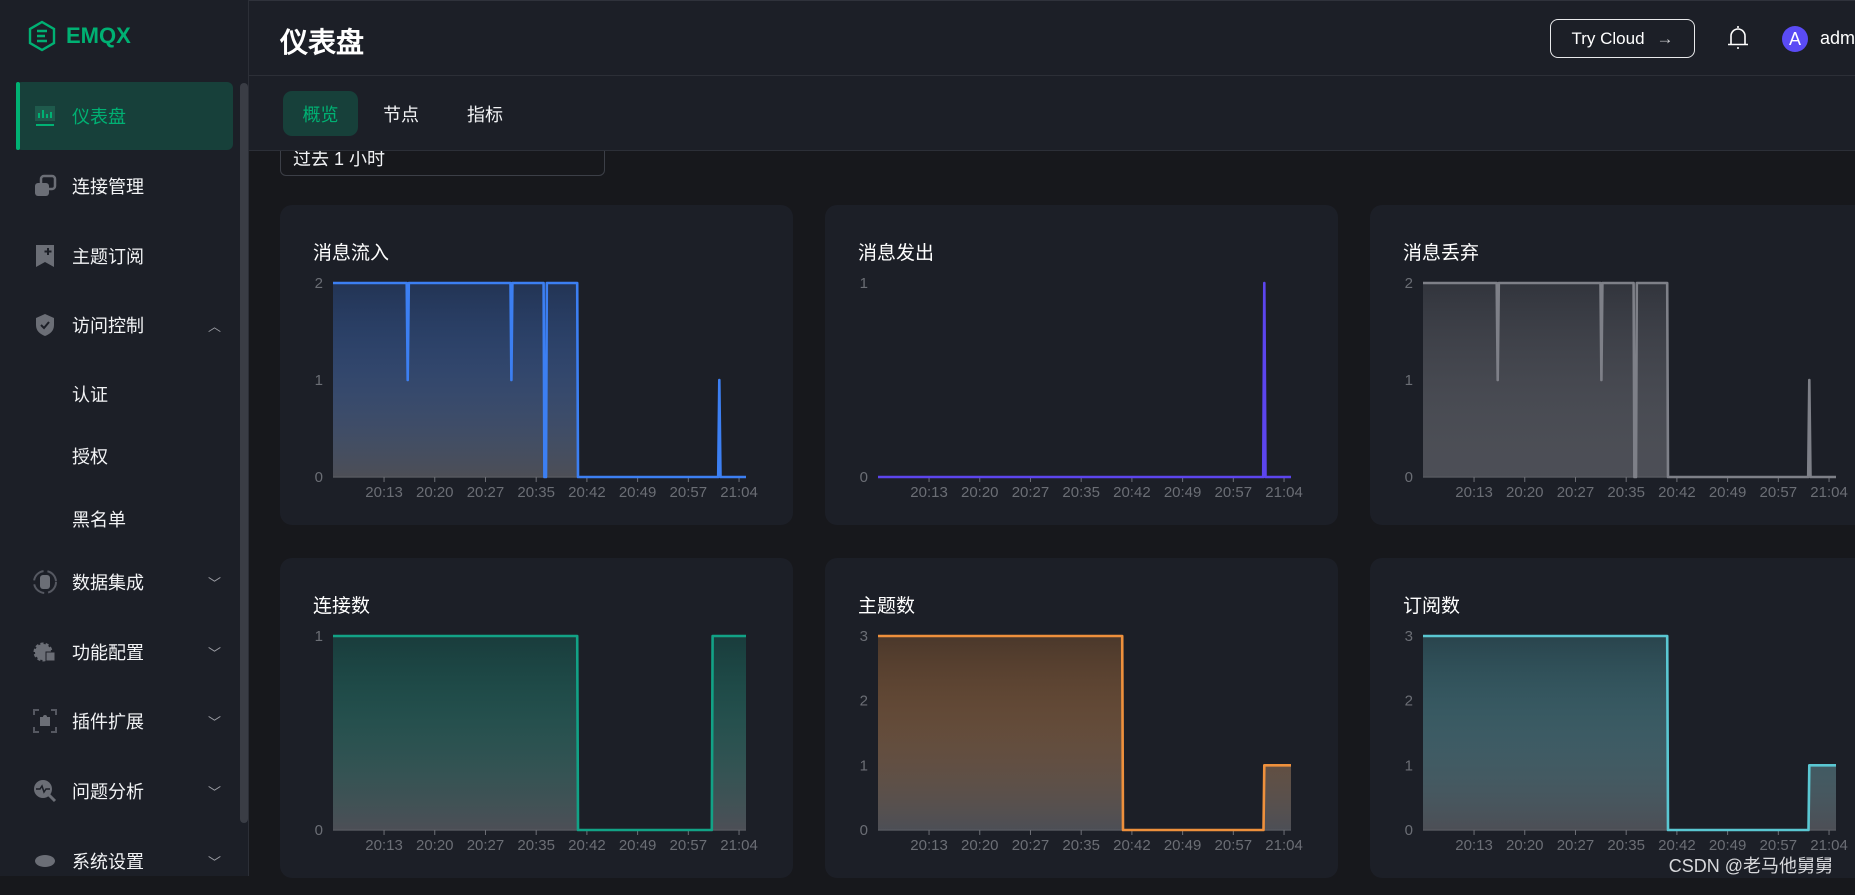 The width and height of the screenshot is (1855, 895). What do you see at coordinates (1622, 38) in the screenshot?
I see `try-cloud-button: Try Cloud →` at bounding box center [1622, 38].